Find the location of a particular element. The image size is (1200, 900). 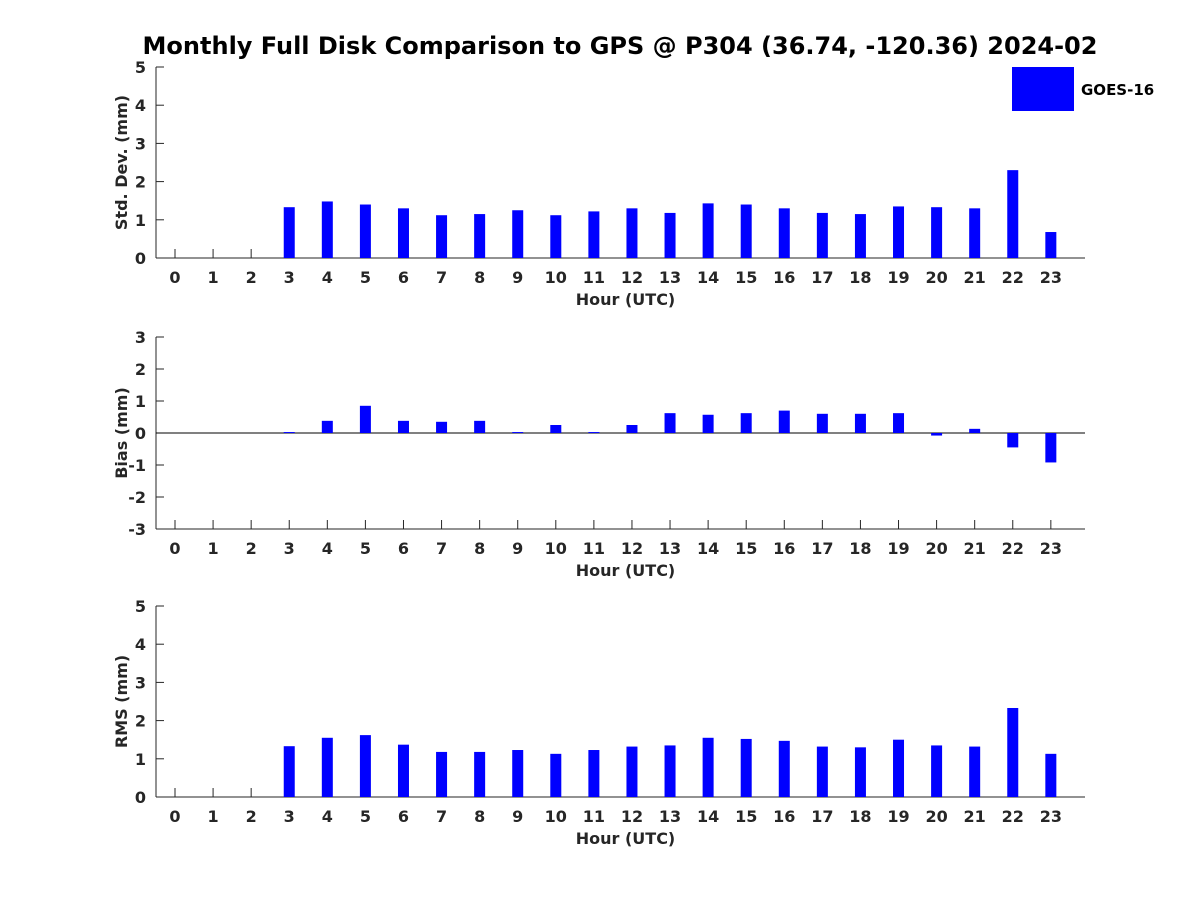

y-tick-label: 5 is located at coordinates (140, 606).